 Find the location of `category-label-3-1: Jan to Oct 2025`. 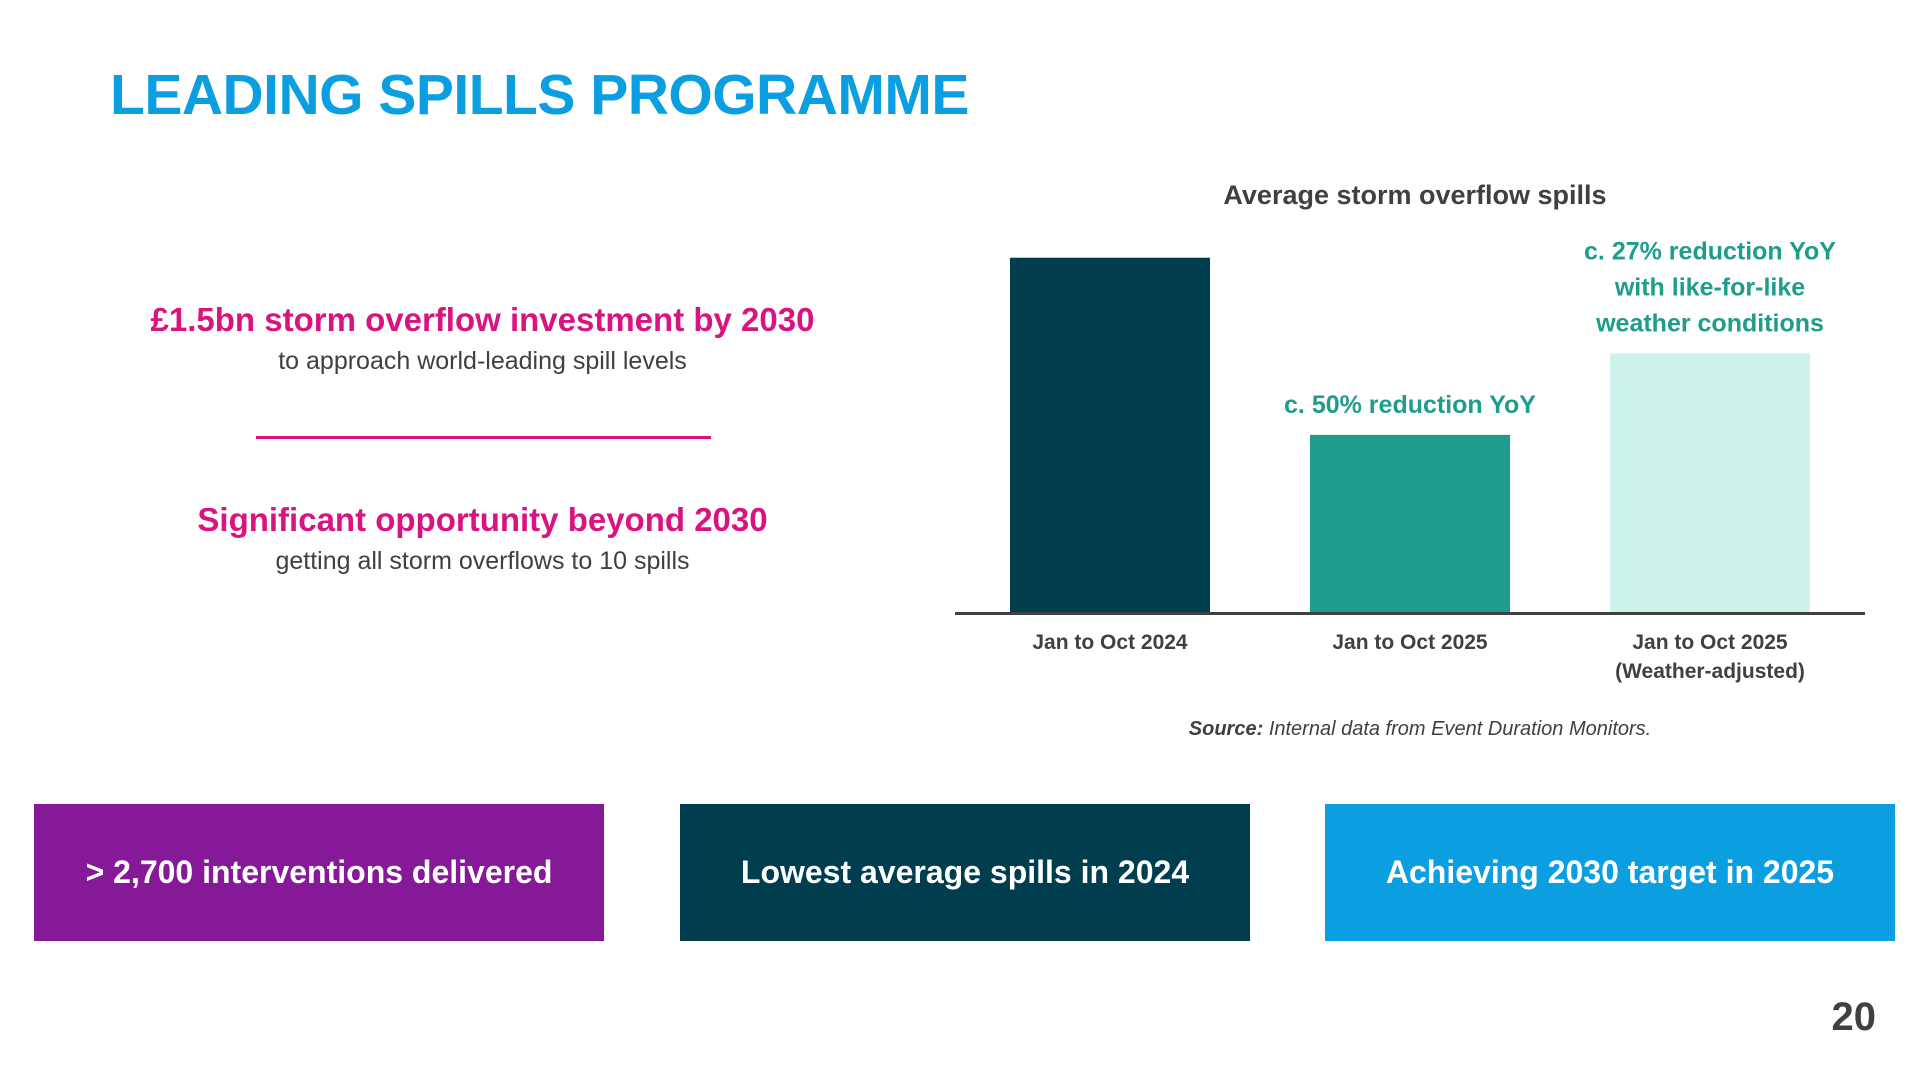

category-label-3-1: Jan to Oct 2025 is located at coordinates (1710, 642).